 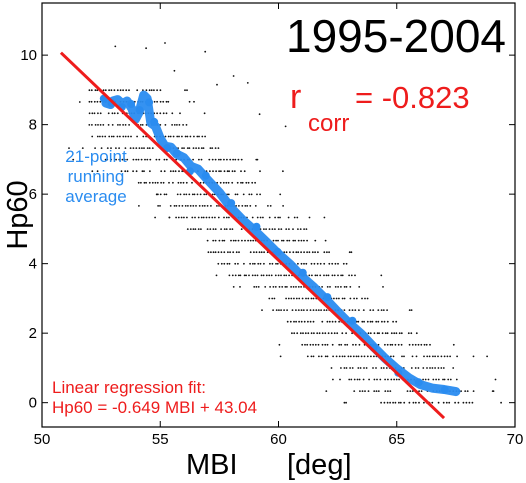 What do you see at coordinates (256, 226) in the screenshot?
I see `running-average-point` at bounding box center [256, 226].